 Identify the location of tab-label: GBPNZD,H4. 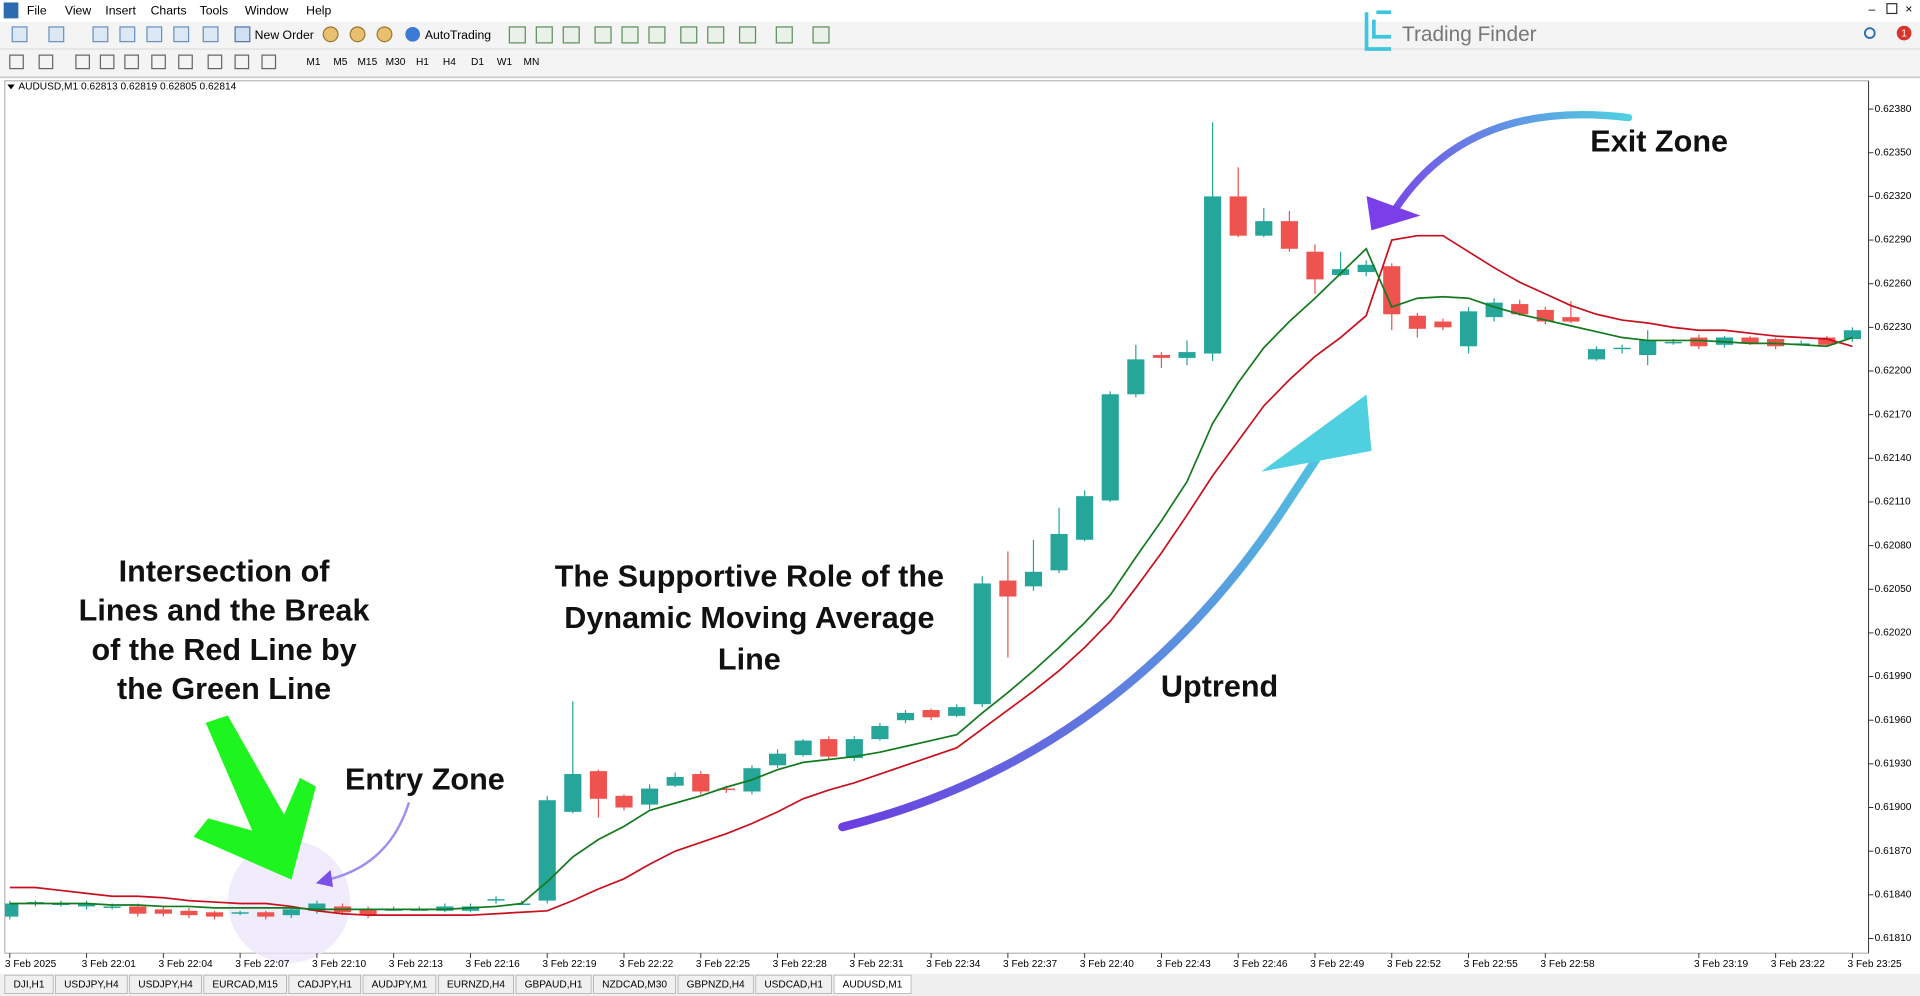
(716, 985).